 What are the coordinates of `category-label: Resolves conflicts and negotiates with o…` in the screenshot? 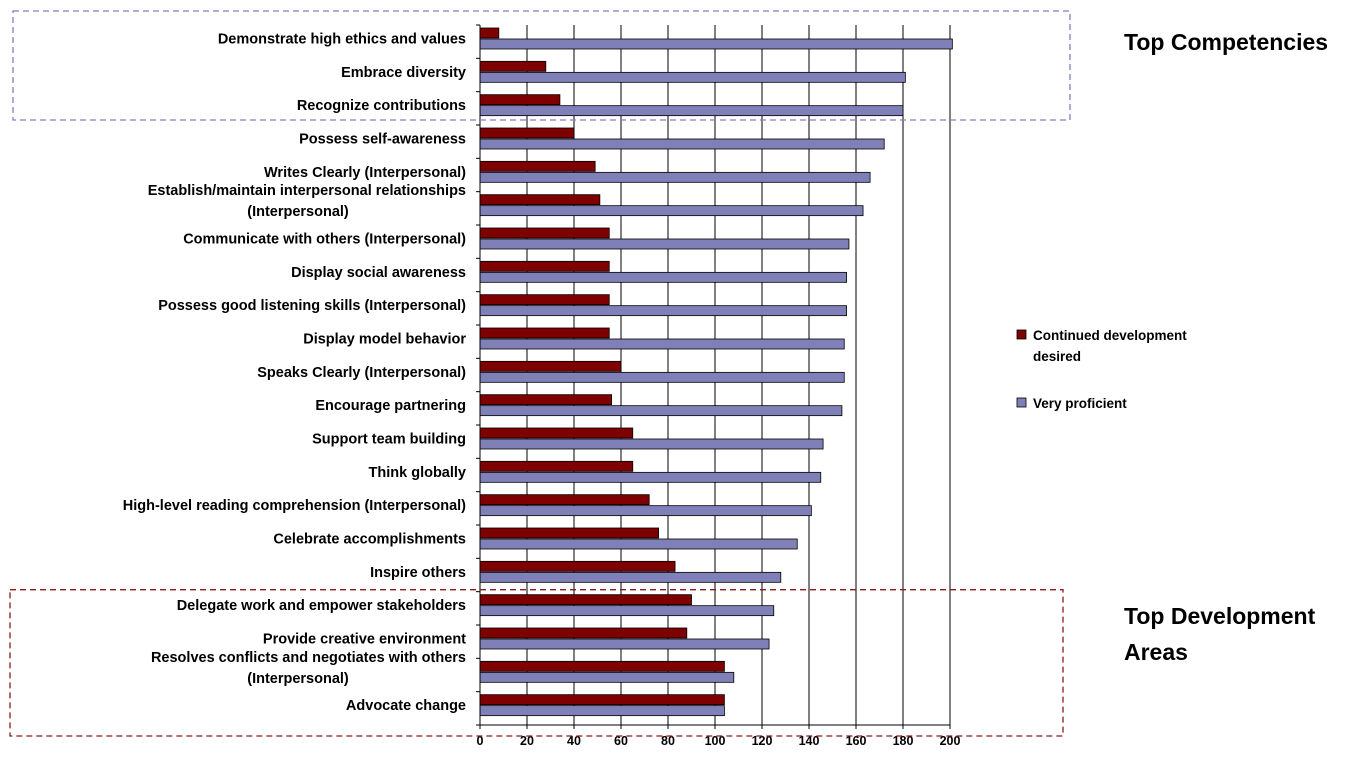 It's located at (308, 668).